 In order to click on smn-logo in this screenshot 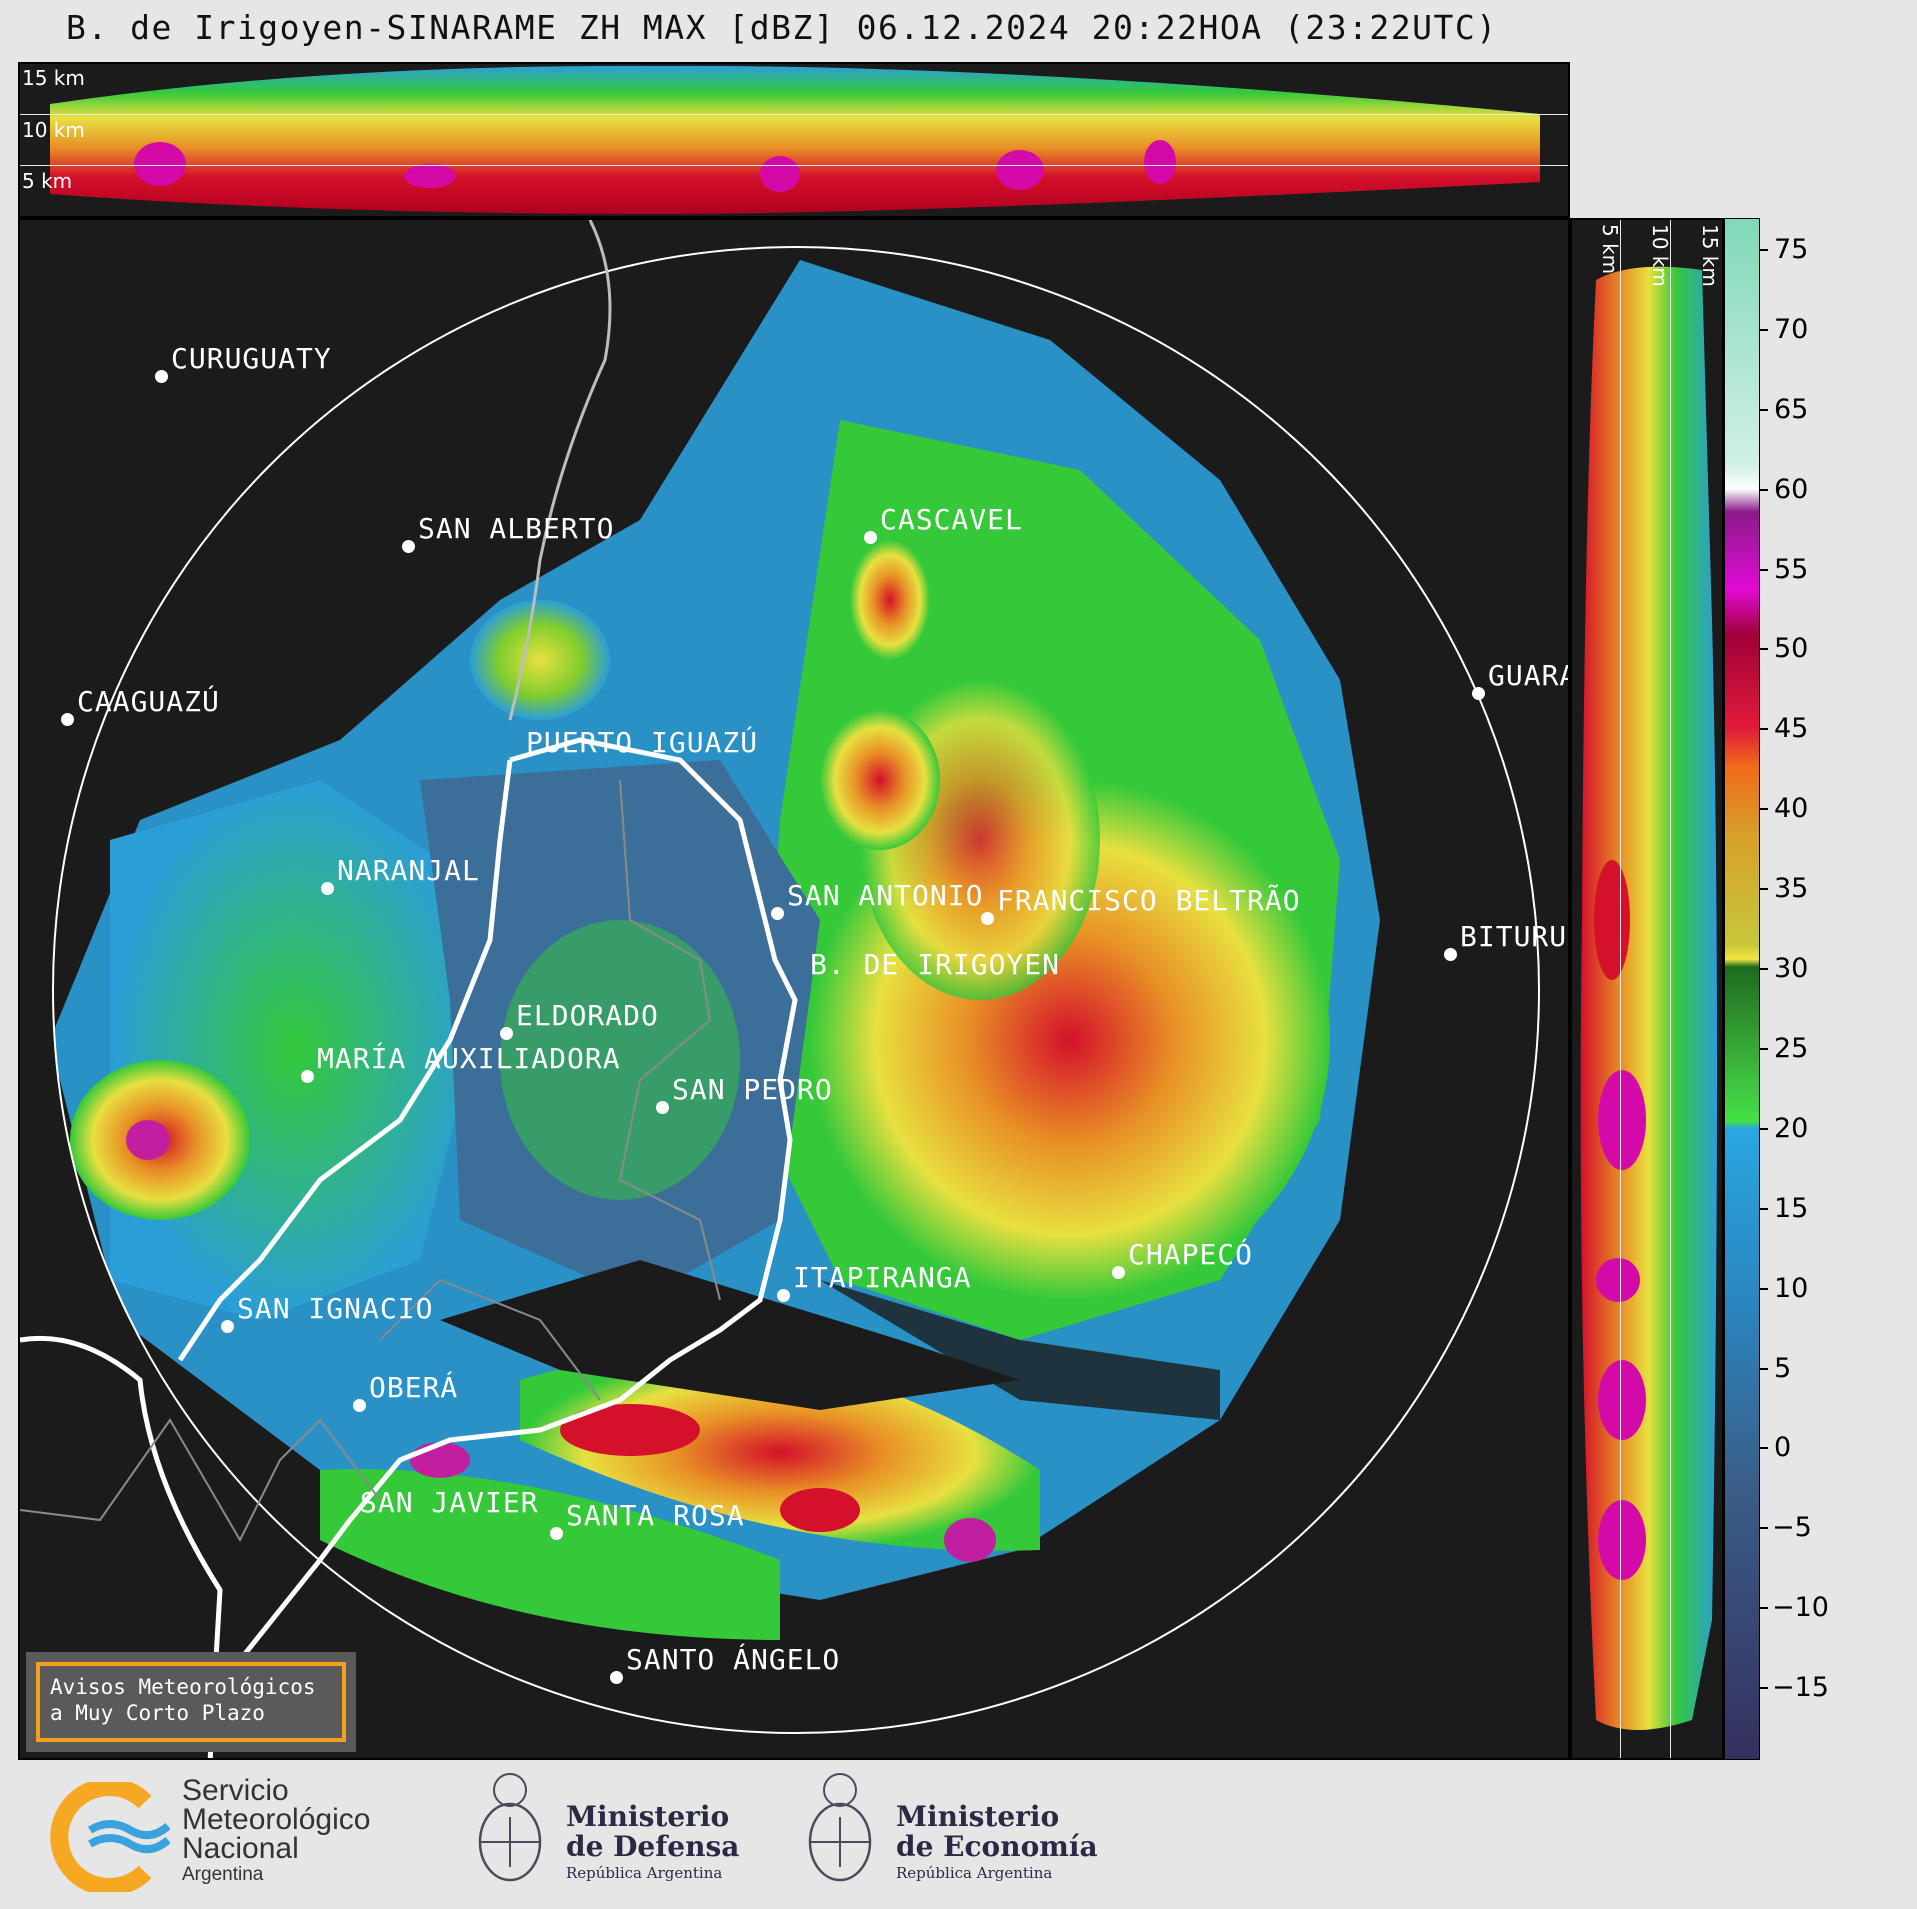, I will do `click(110, 1837)`.